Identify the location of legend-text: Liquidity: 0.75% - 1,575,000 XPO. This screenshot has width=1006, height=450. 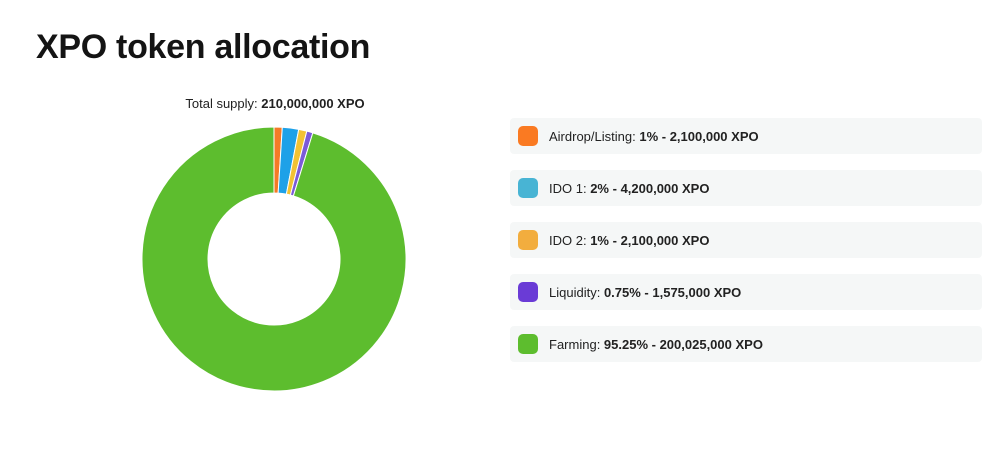
(645, 292).